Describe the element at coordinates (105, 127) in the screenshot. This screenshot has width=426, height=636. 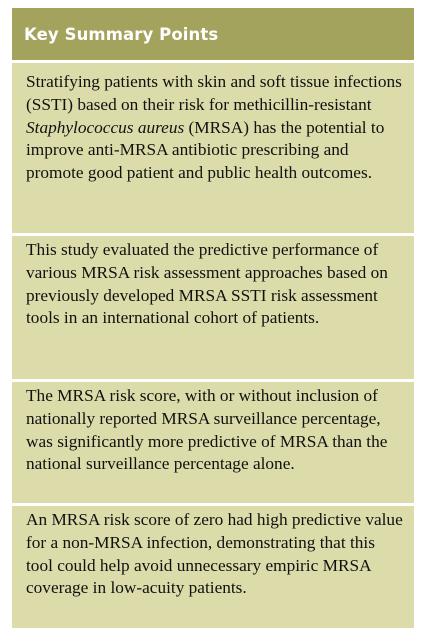
I see `point-1-organism-name: Staphylococcus aureus` at that location.